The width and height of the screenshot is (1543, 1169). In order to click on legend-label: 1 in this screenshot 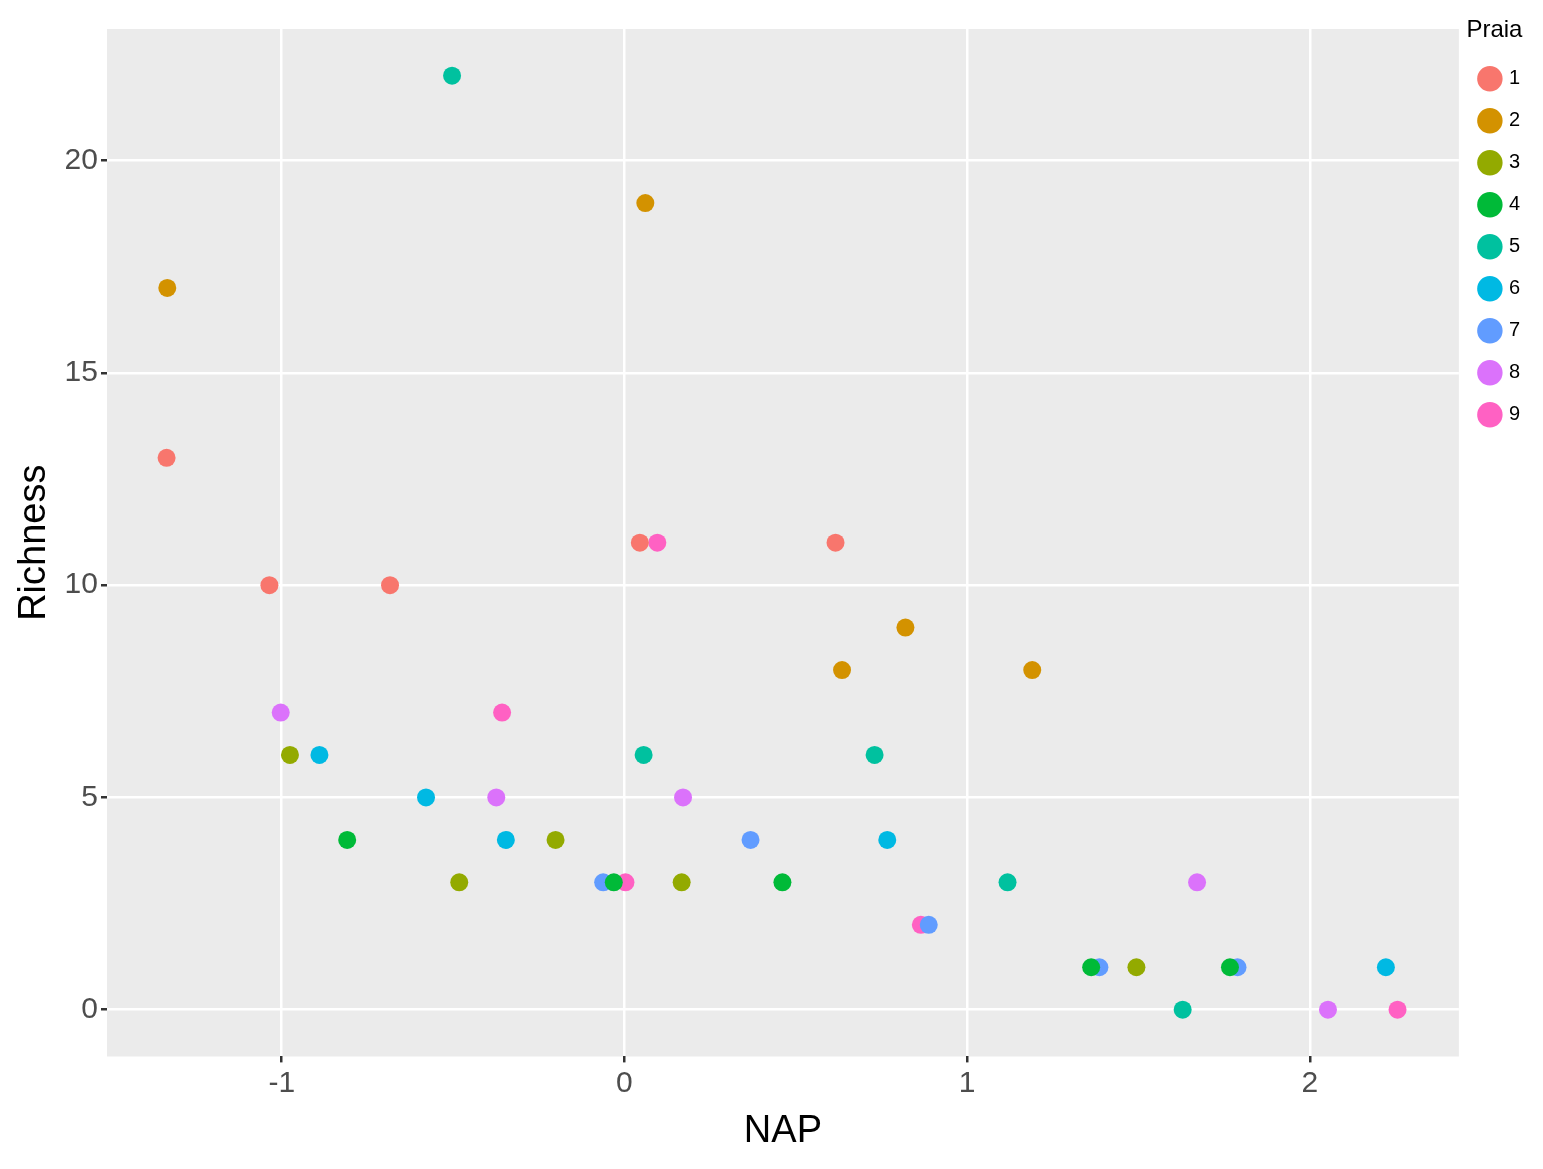, I will do `click(1514, 77)`.